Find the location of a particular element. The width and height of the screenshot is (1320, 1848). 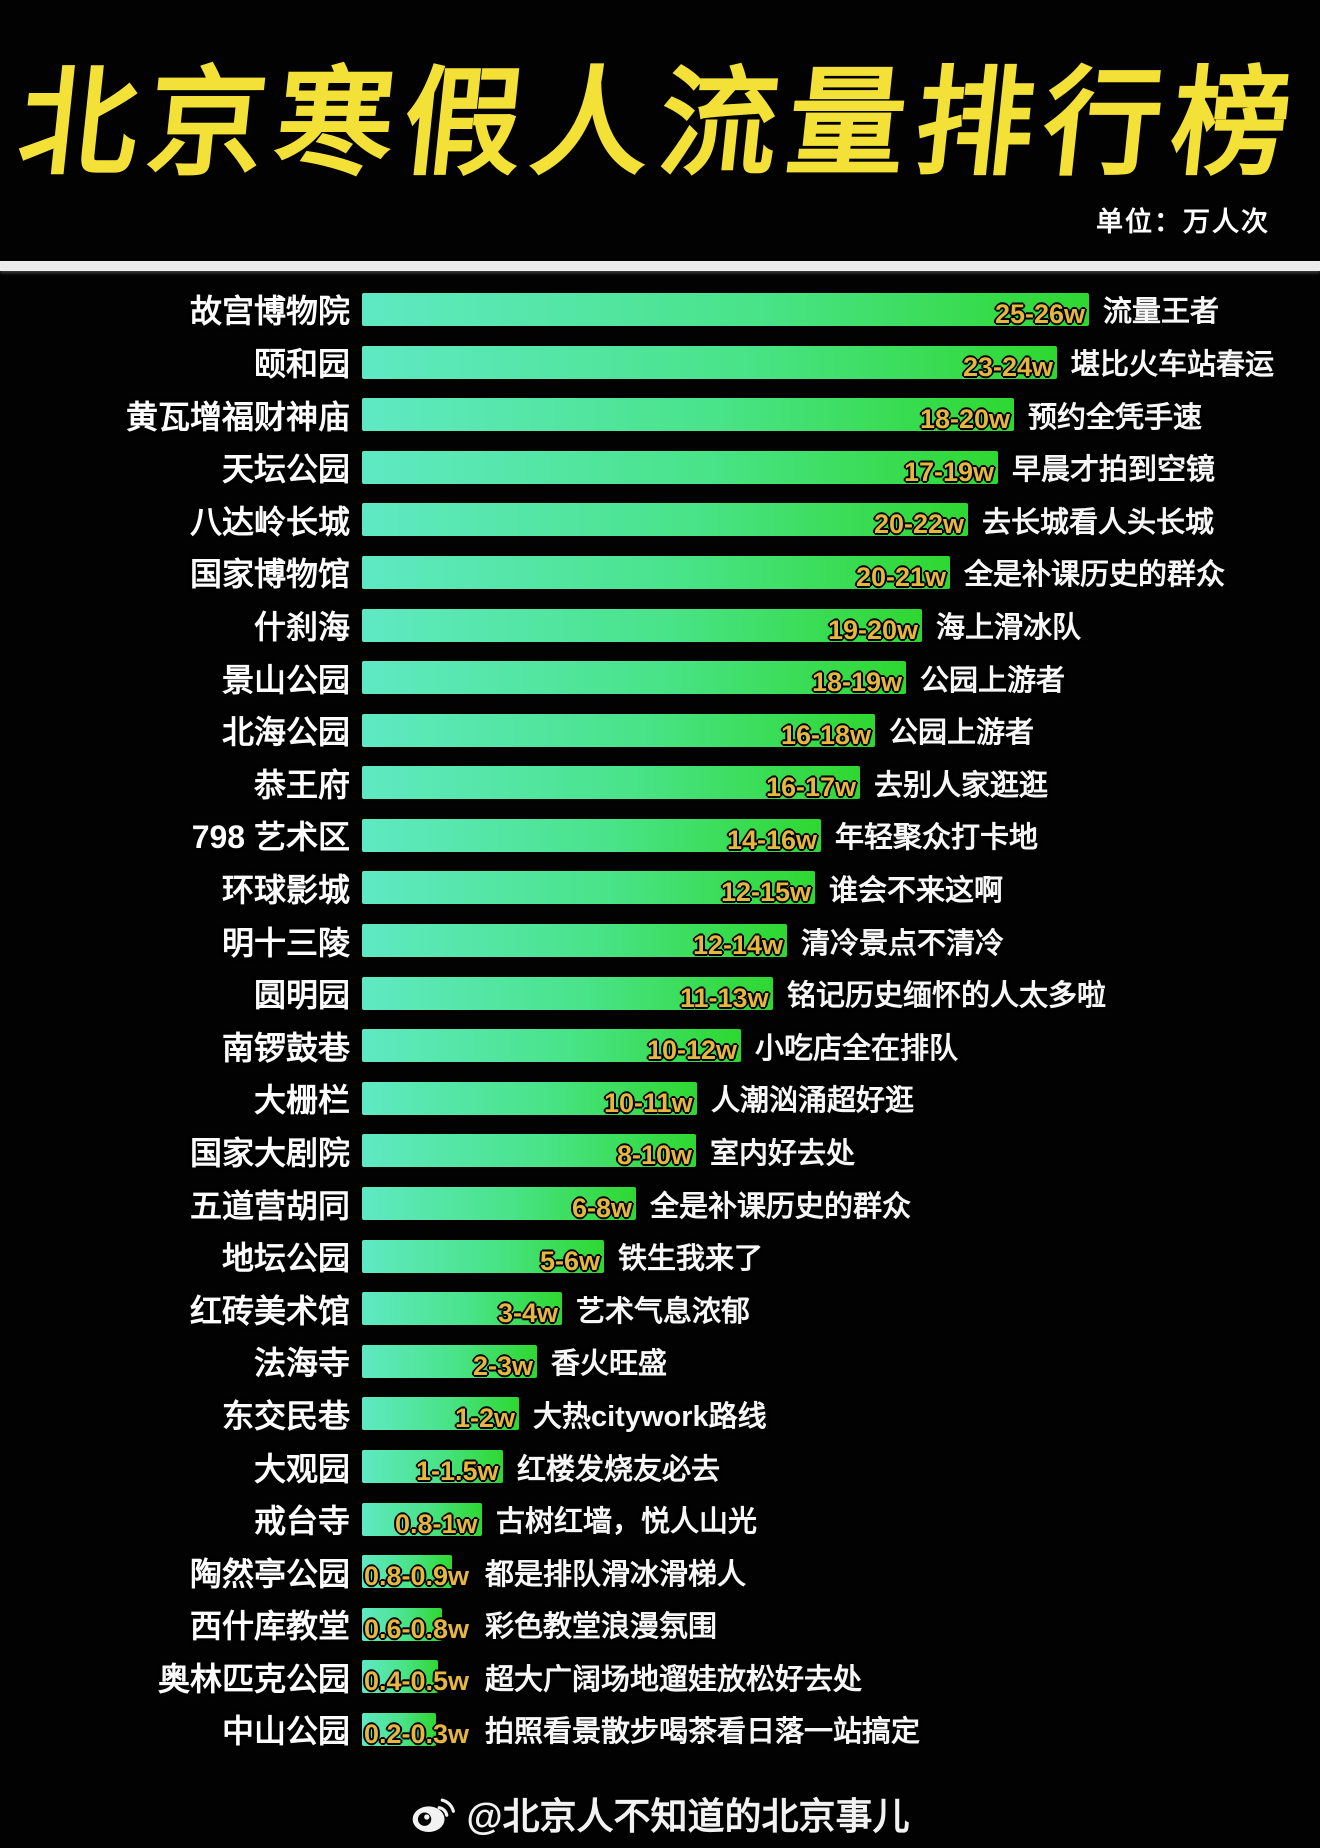

place-name: 环球影城 is located at coordinates (285, 889).